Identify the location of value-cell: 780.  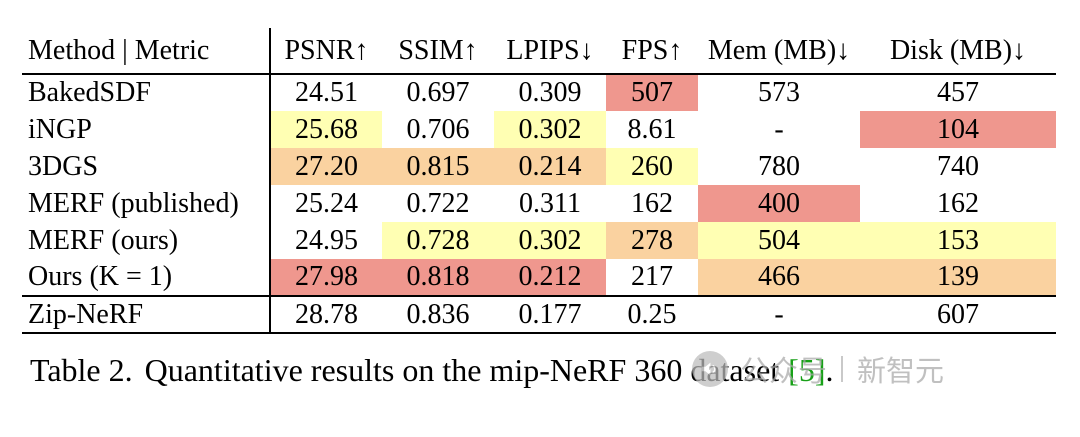
(779, 166).